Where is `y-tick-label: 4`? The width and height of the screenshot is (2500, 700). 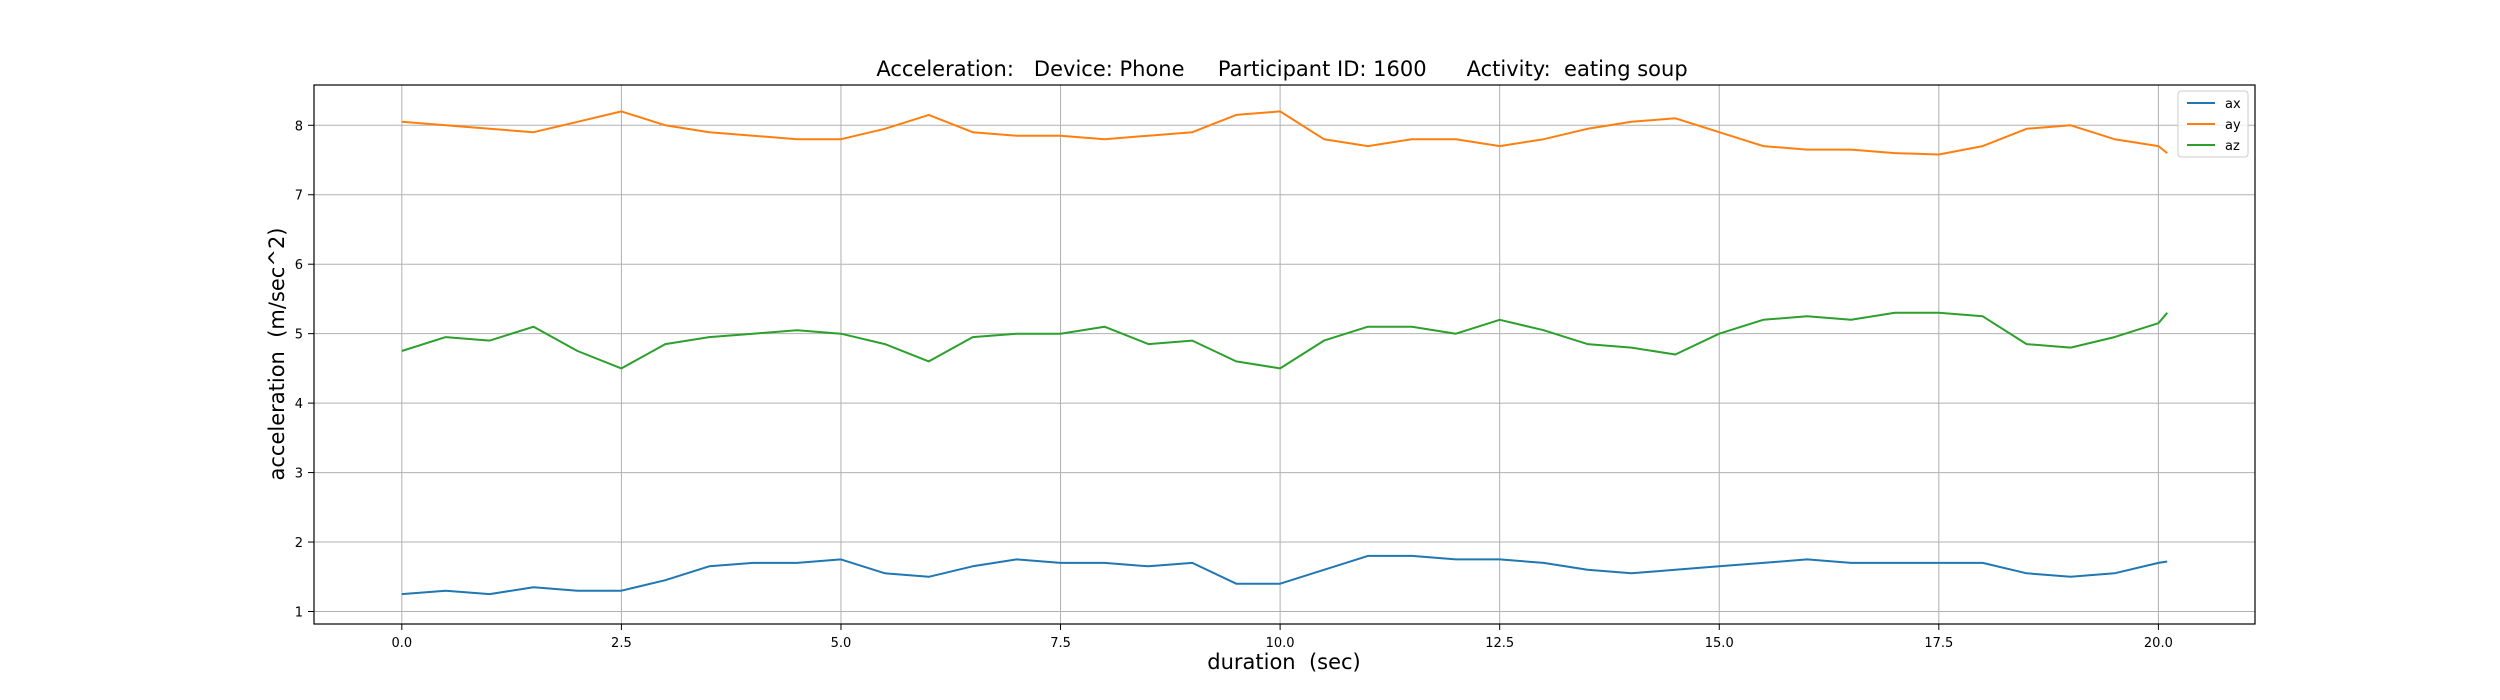
y-tick-label: 4 is located at coordinates (299, 404).